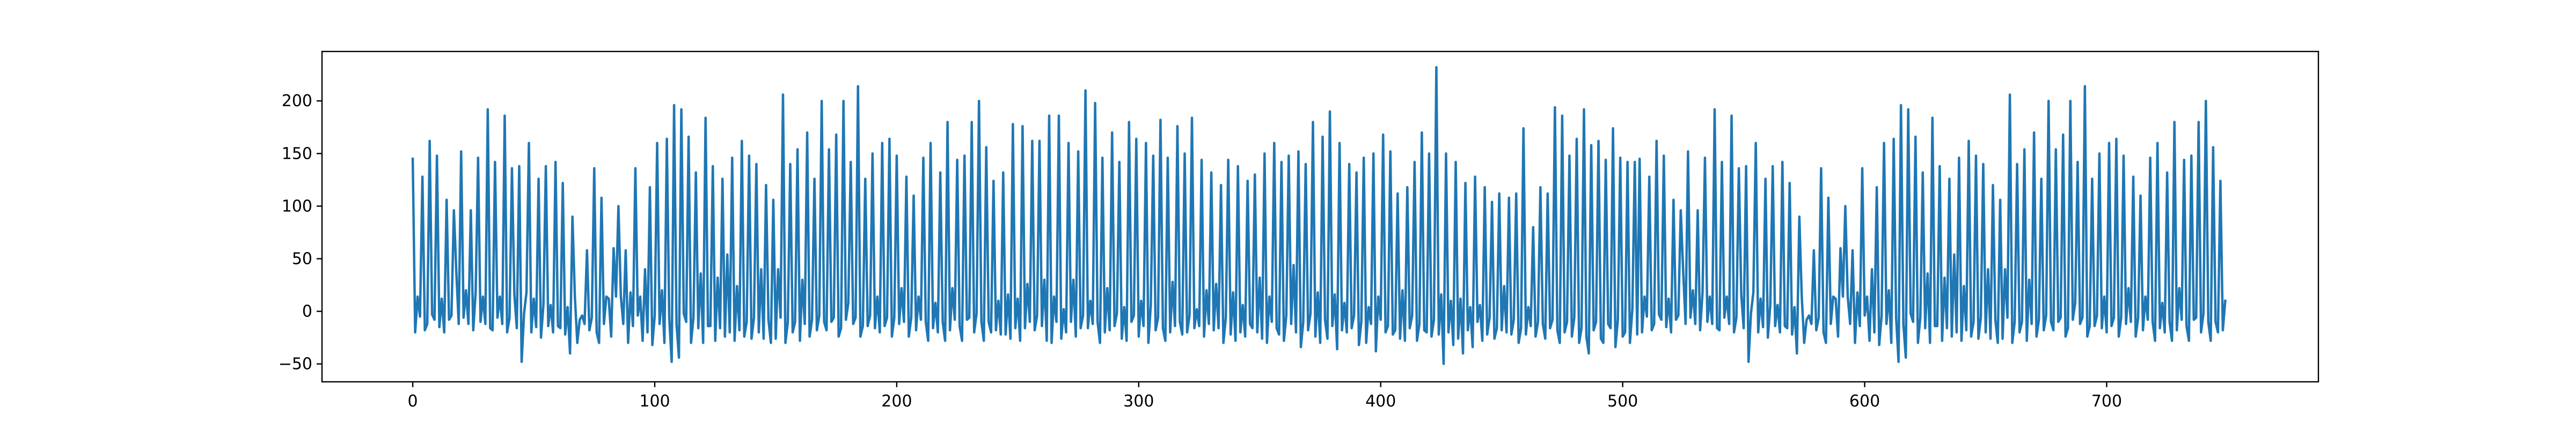 The width and height of the screenshot is (2576, 429). I want to click on x-tick-label: 300, so click(1138, 401).